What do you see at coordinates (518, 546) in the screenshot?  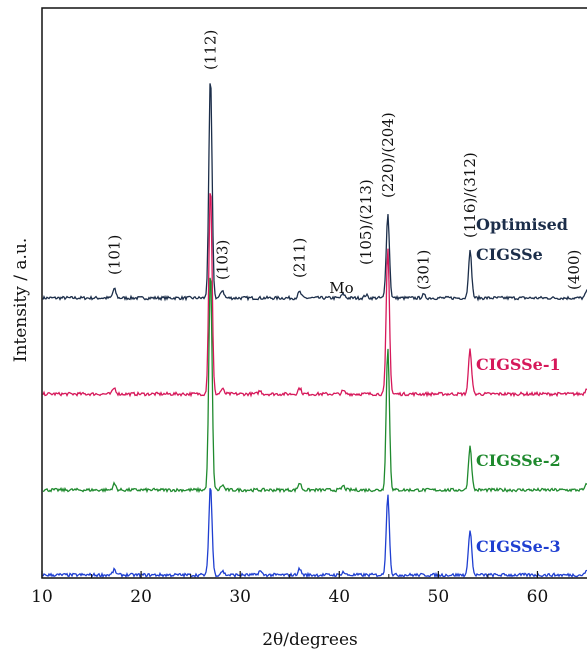 I see `series-label: CIGSSe-3` at bounding box center [518, 546].